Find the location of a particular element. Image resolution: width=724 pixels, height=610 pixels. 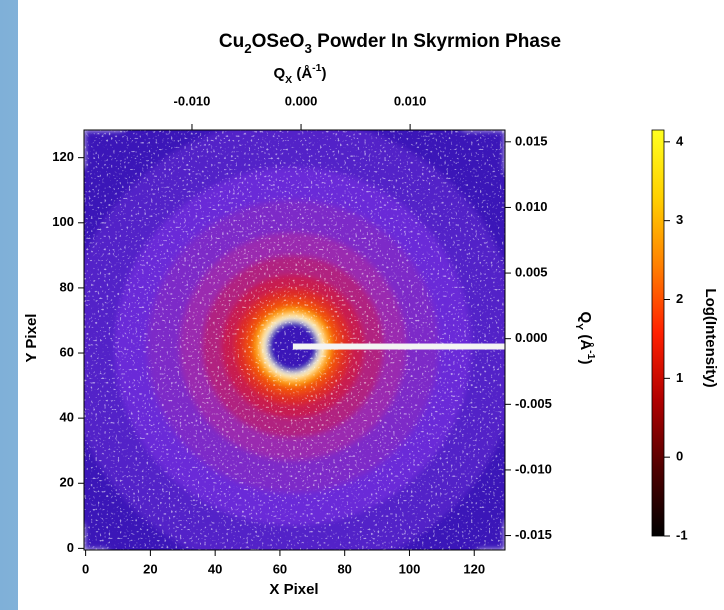

x-tick-label: 100 is located at coordinates (410, 568).